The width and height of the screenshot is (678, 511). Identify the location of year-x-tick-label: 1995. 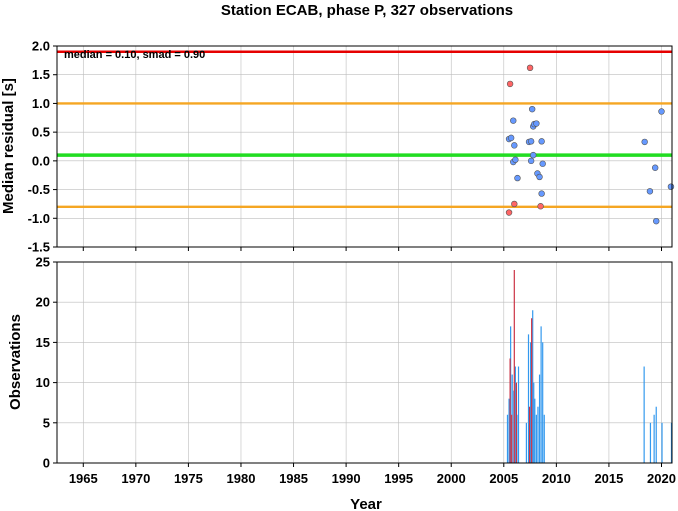
(398, 478).